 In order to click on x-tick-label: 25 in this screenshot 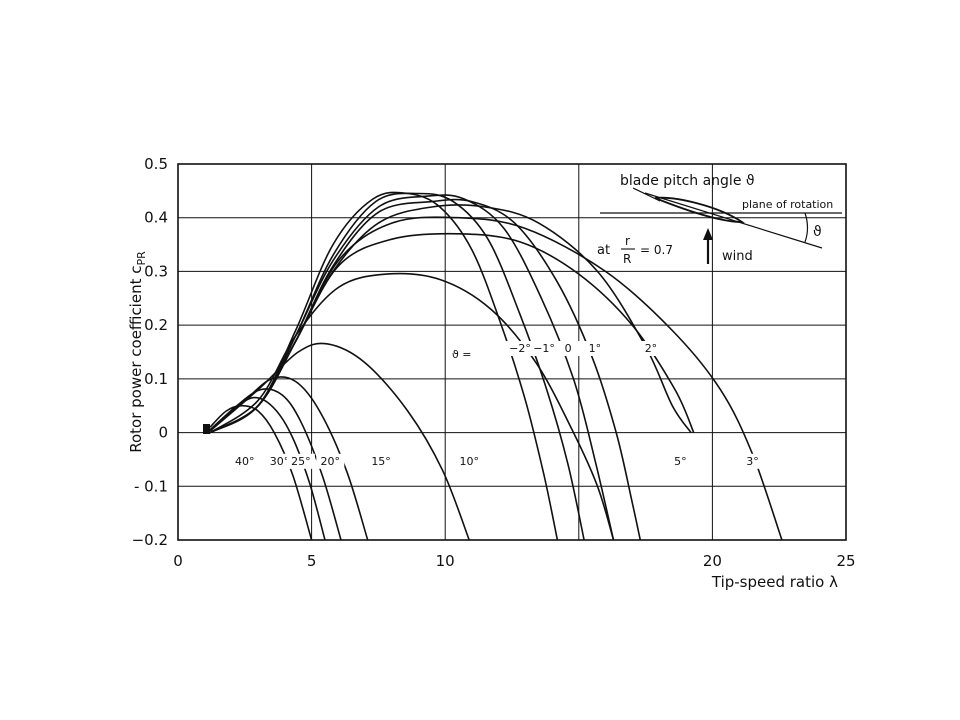, I will do `click(845, 561)`.